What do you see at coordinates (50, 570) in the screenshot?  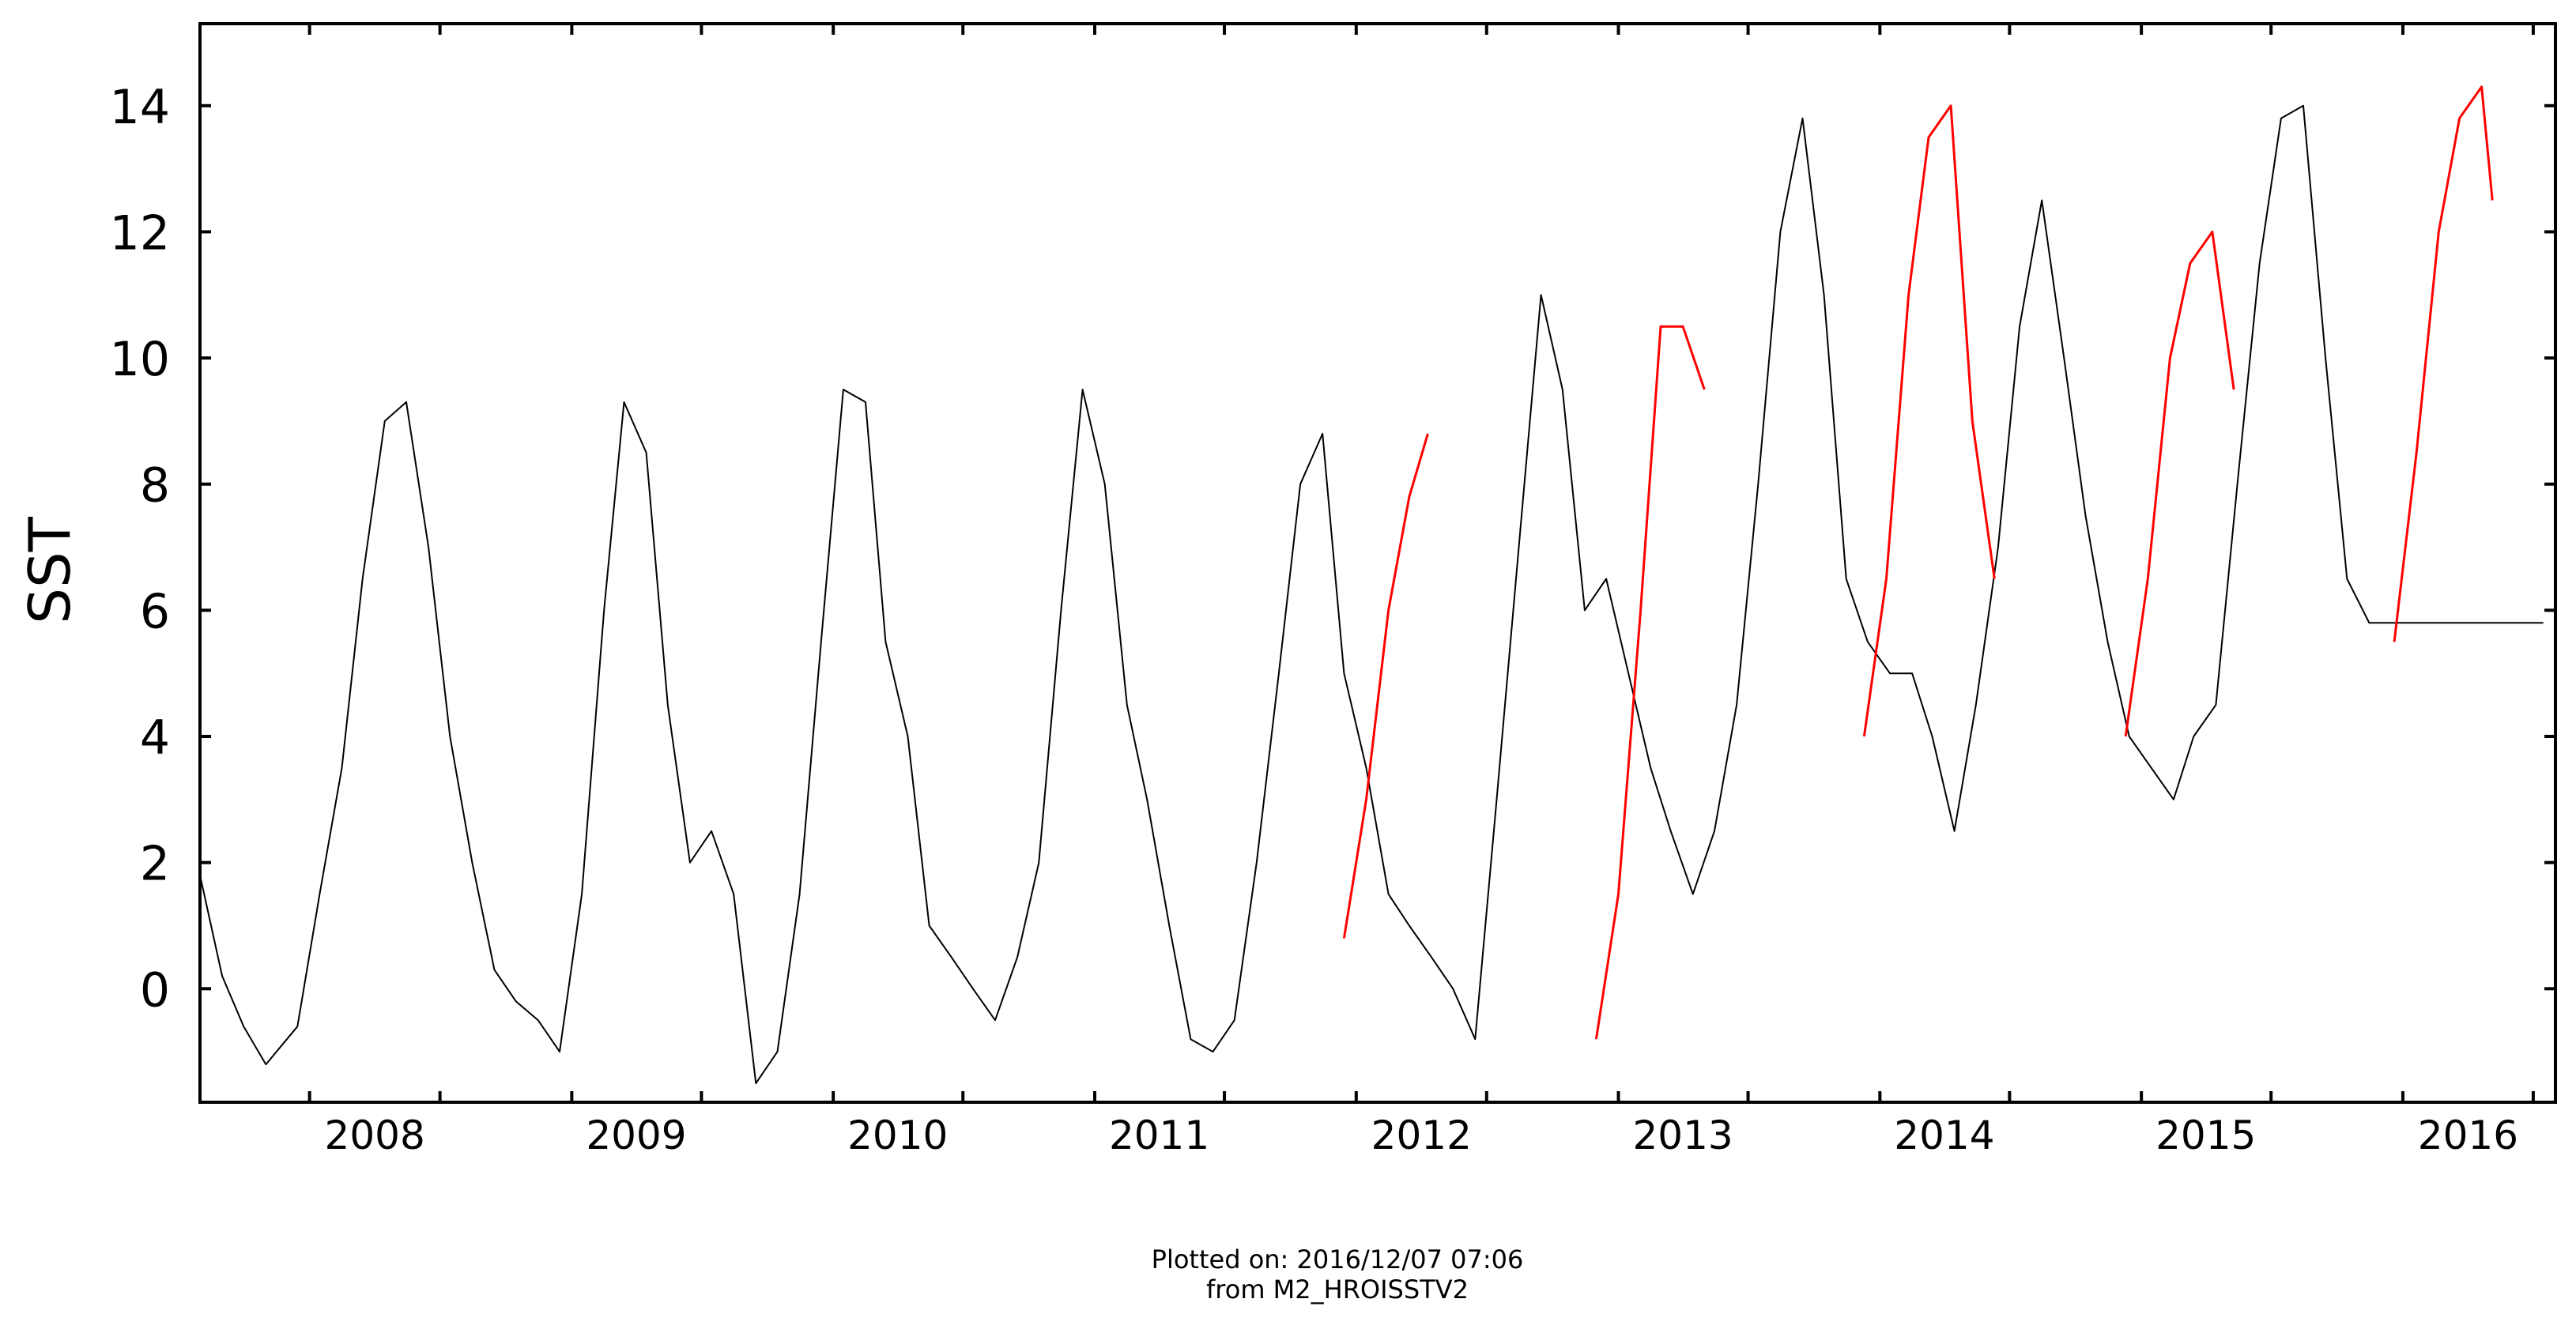 I see `y-axis-label: SST` at bounding box center [50, 570].